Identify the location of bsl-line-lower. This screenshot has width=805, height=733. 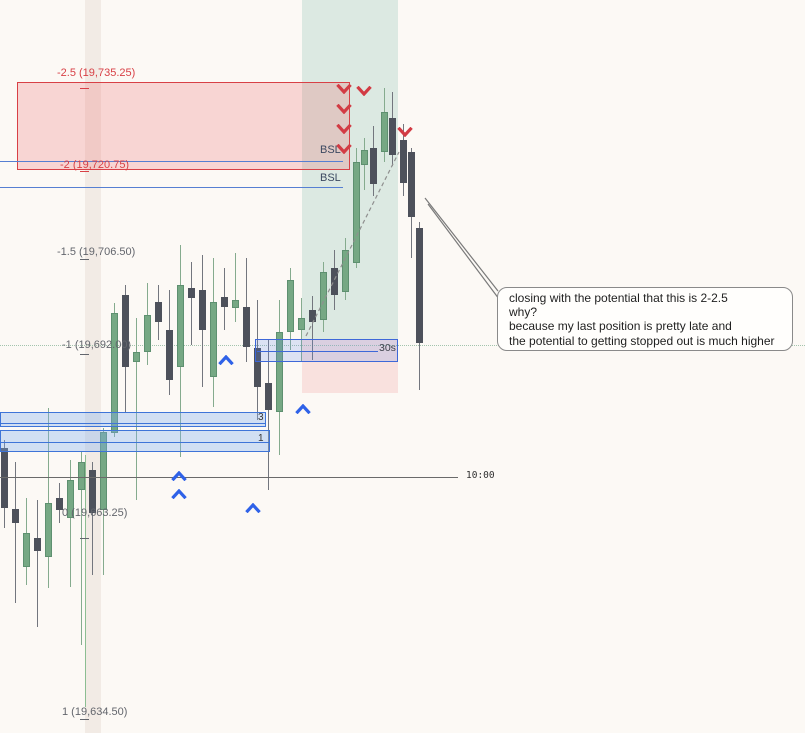
(171, 187).